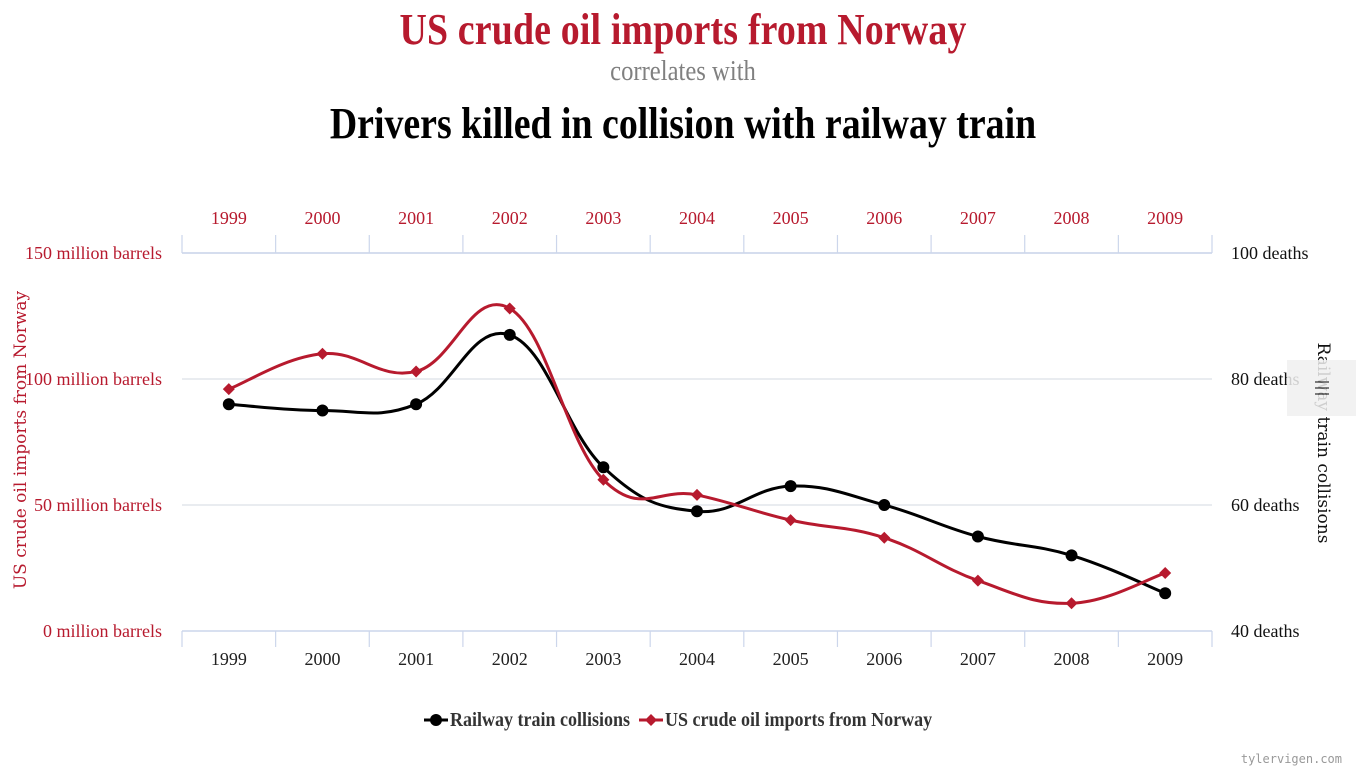 The width and height of the screenshot is (1366, 766). Describe the element at coordinates (603, 659) in the screenshot. I see `bottom-year-label: 2003` at that location.